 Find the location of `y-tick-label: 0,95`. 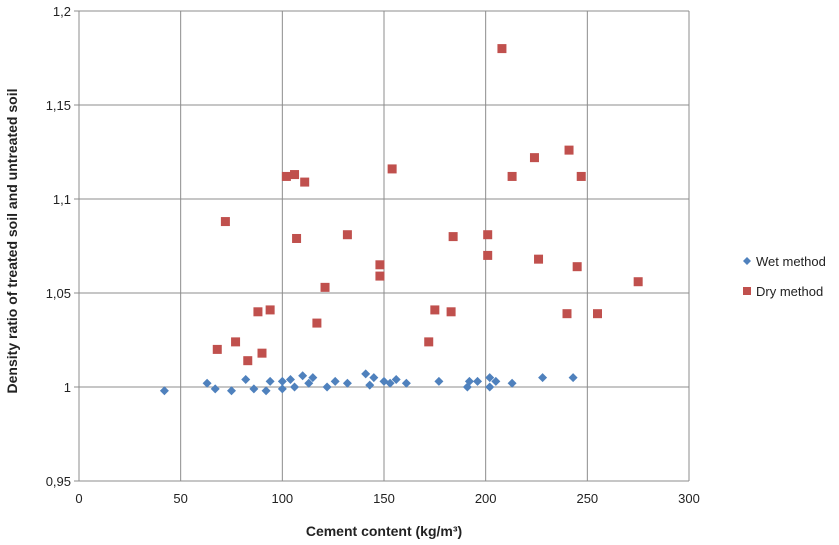

y-tick-label: 0,95 is located at coordinates (58, 481).